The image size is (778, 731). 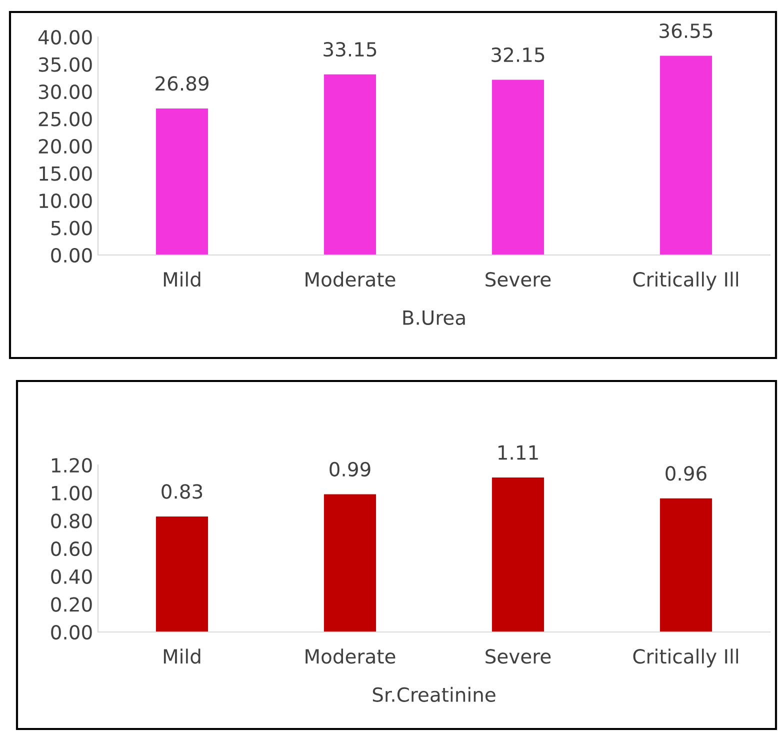 I want to click on y-tick-label: 1.20, so click(x=72, y=465).